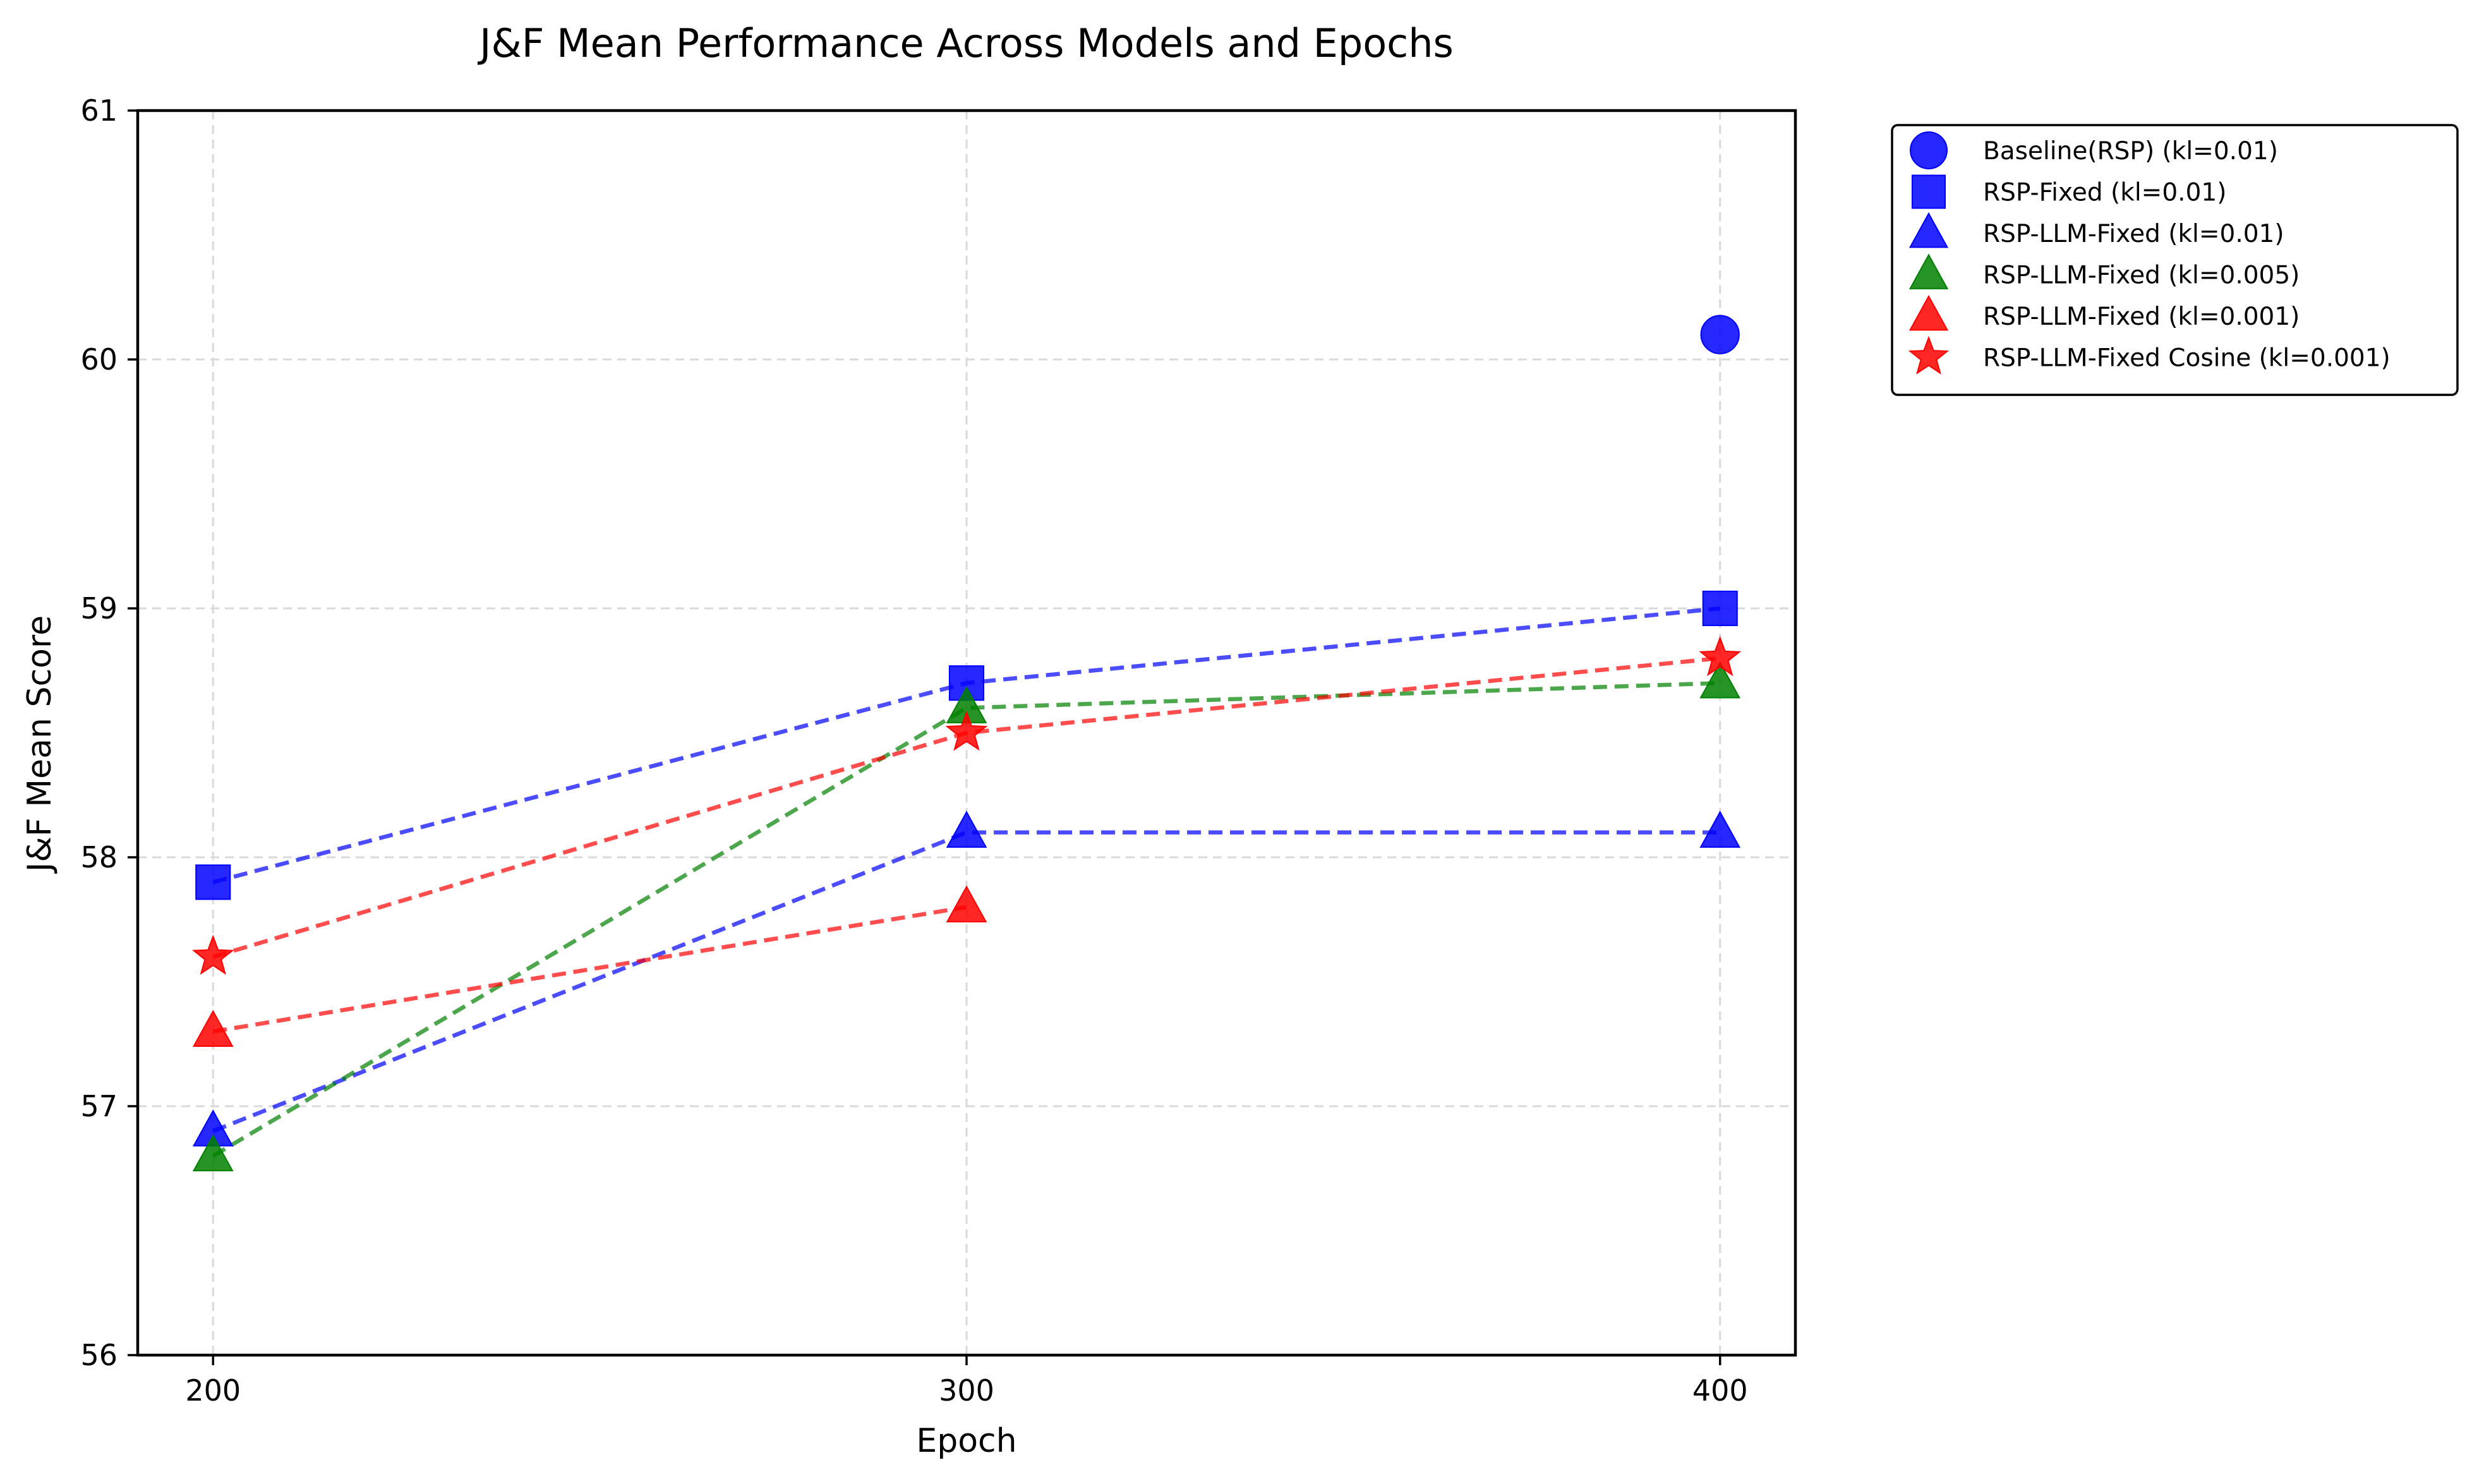 Image resolution: width=2484 pixels, height=1484 pixels. I want to click on y-tick-label: 59, so click(99, 608).